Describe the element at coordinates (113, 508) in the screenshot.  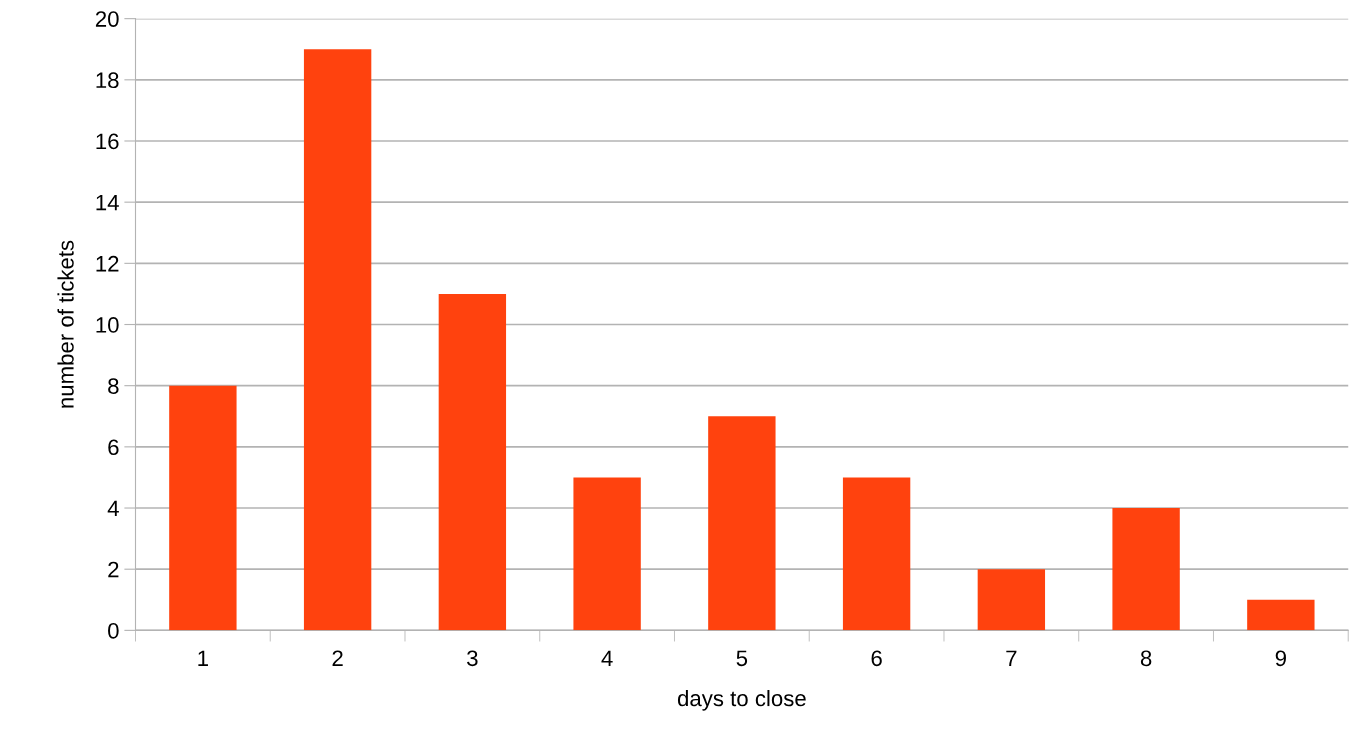
I see `y-tick-label: 4` at that location.